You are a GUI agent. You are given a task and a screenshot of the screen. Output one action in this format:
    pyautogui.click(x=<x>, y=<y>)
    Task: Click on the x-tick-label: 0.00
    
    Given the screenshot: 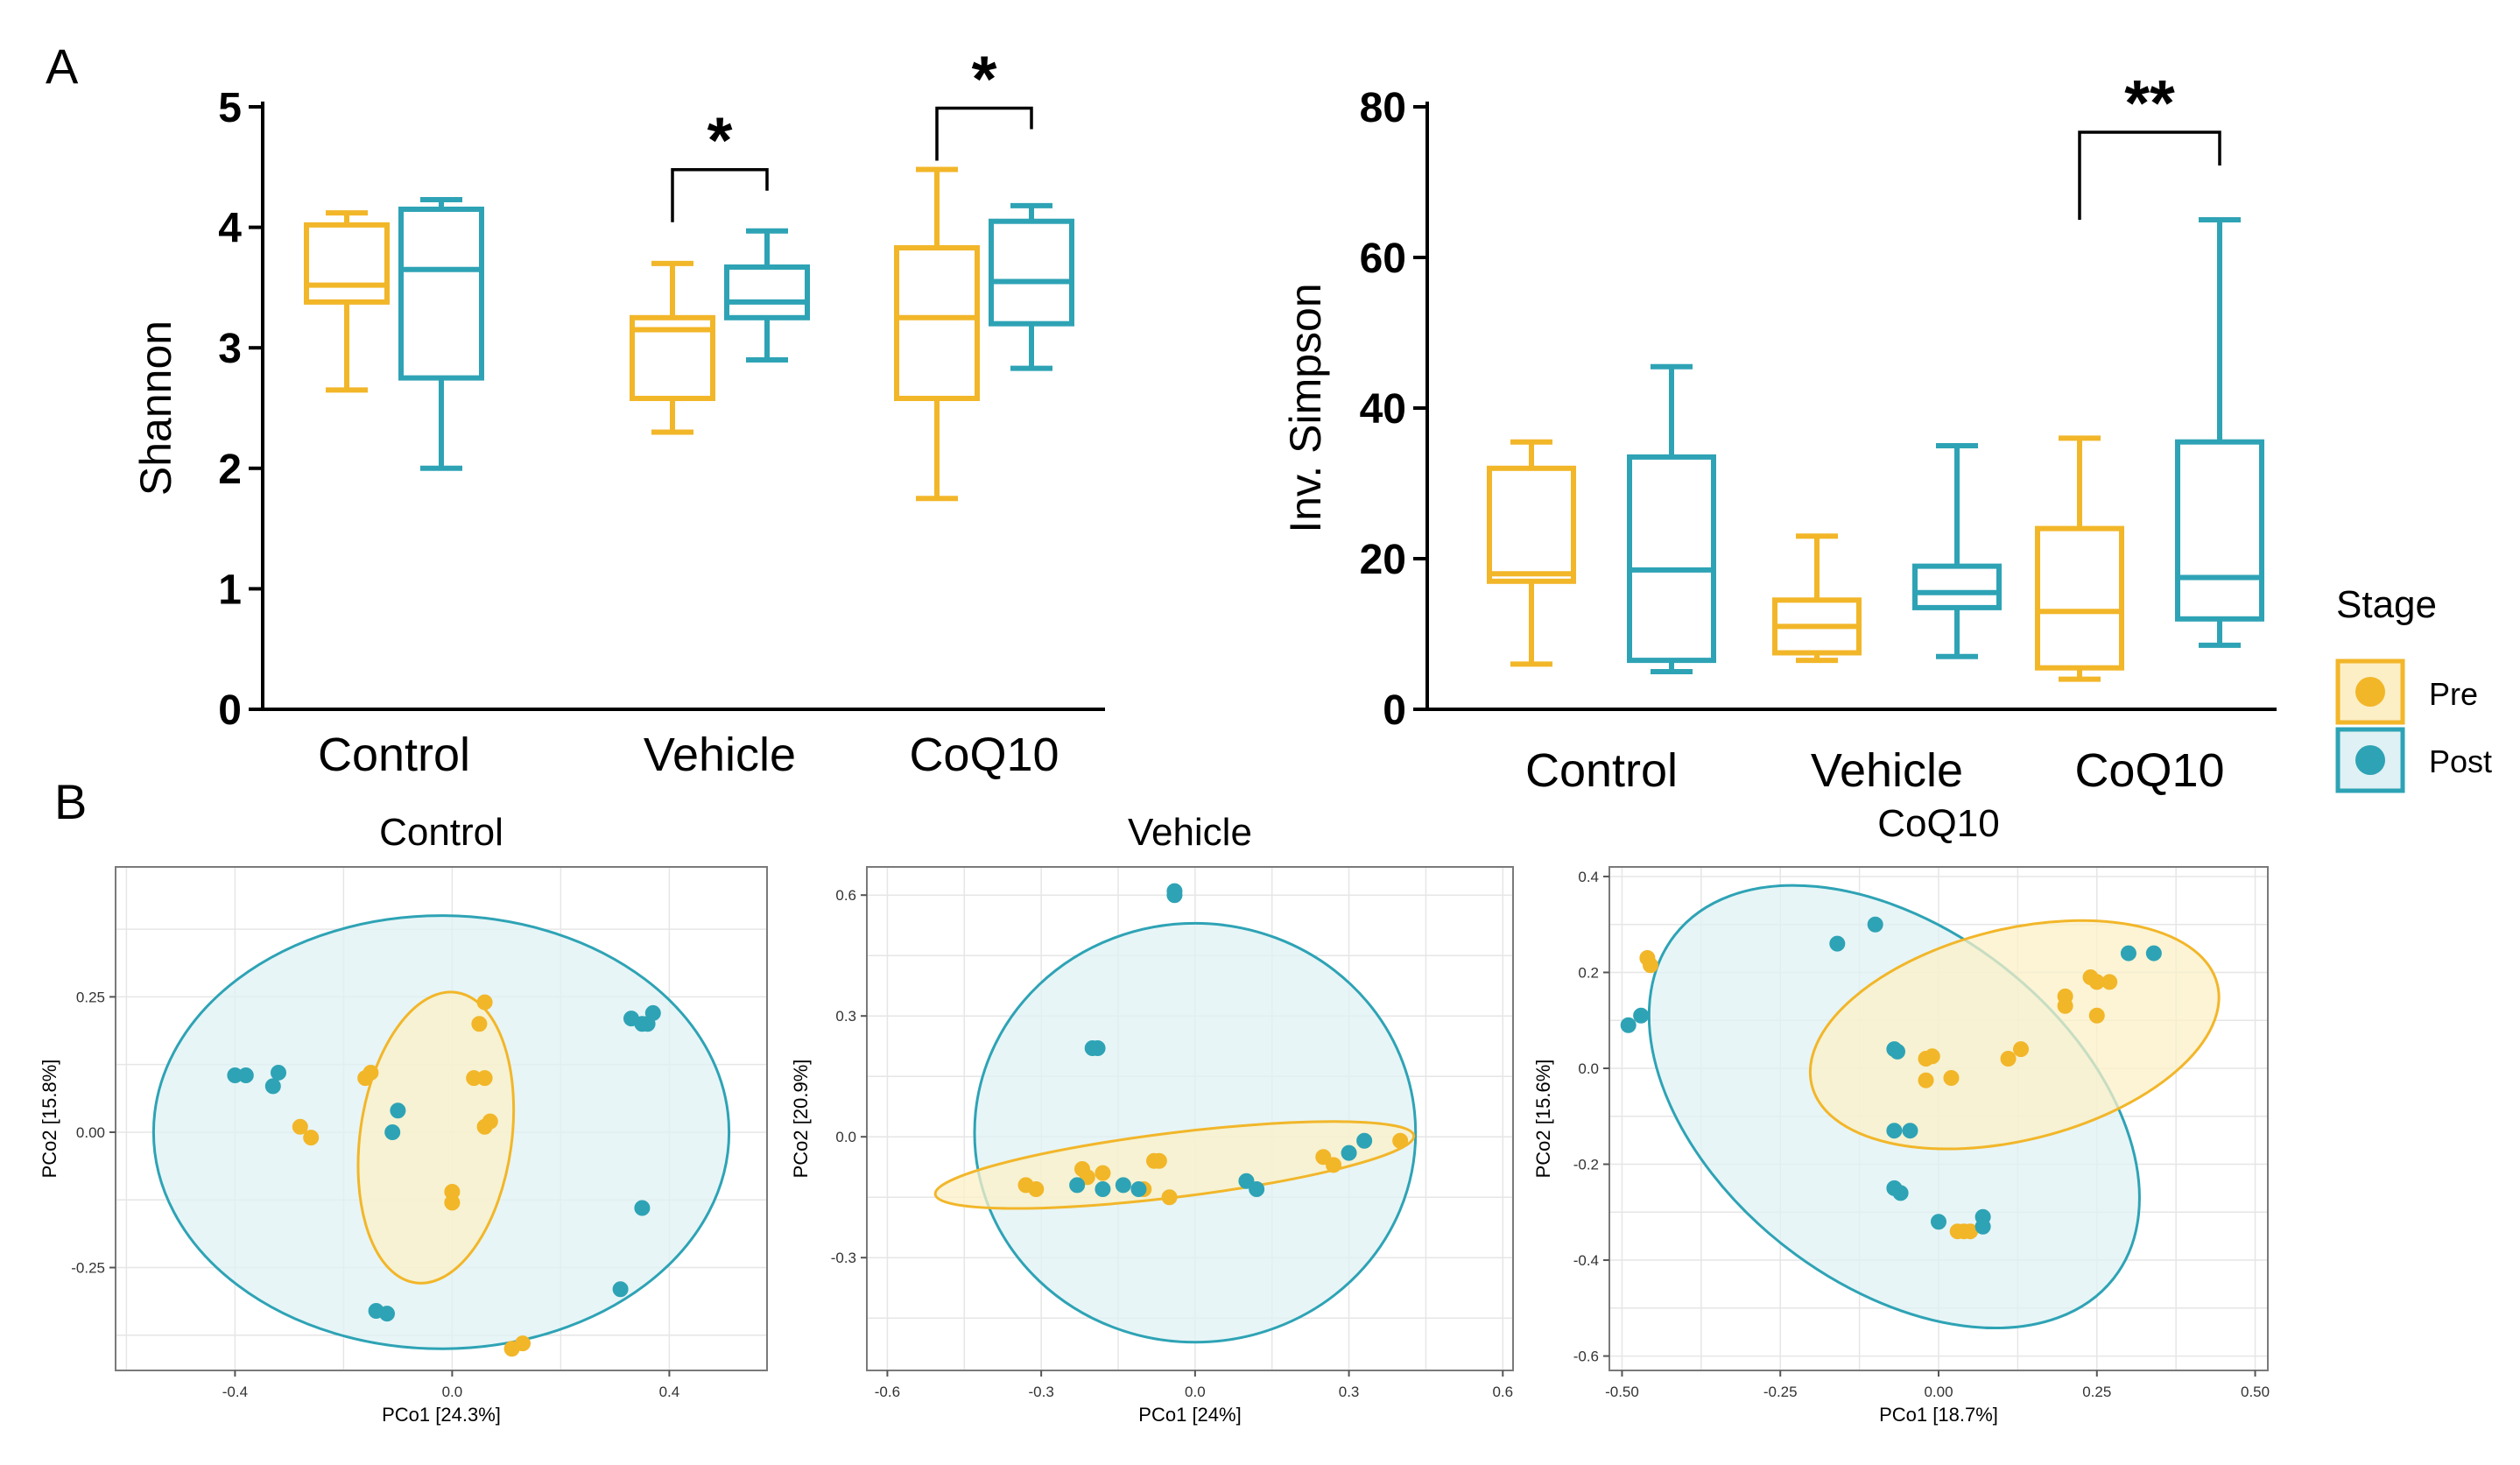 What is the action you would take?
    pyautogui.click(x=1938, y=1392)
    